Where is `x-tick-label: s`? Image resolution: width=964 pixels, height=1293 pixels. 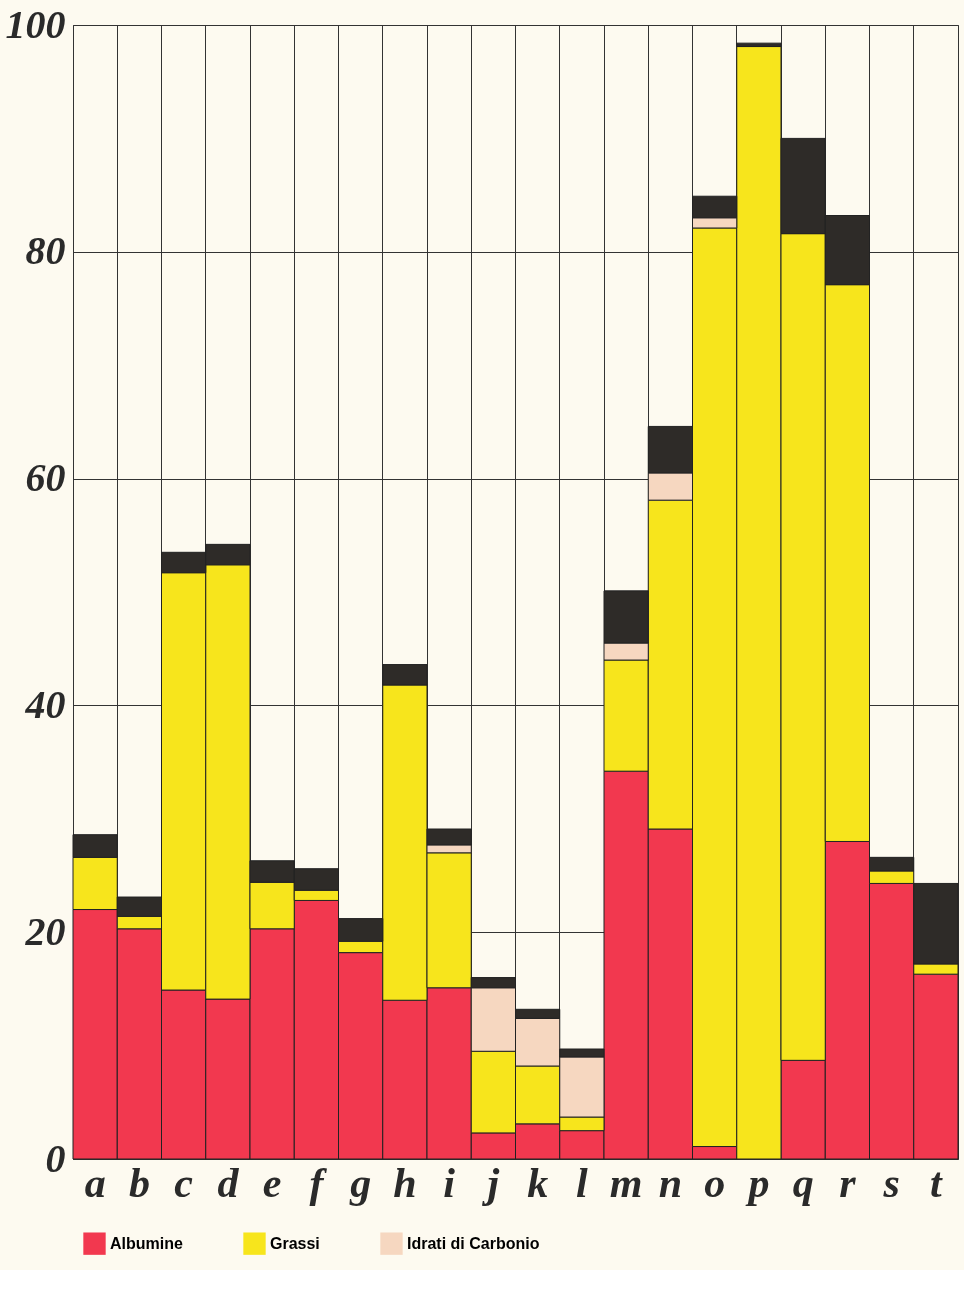
x-tick-label: s is located at coordinates (891, 1182).